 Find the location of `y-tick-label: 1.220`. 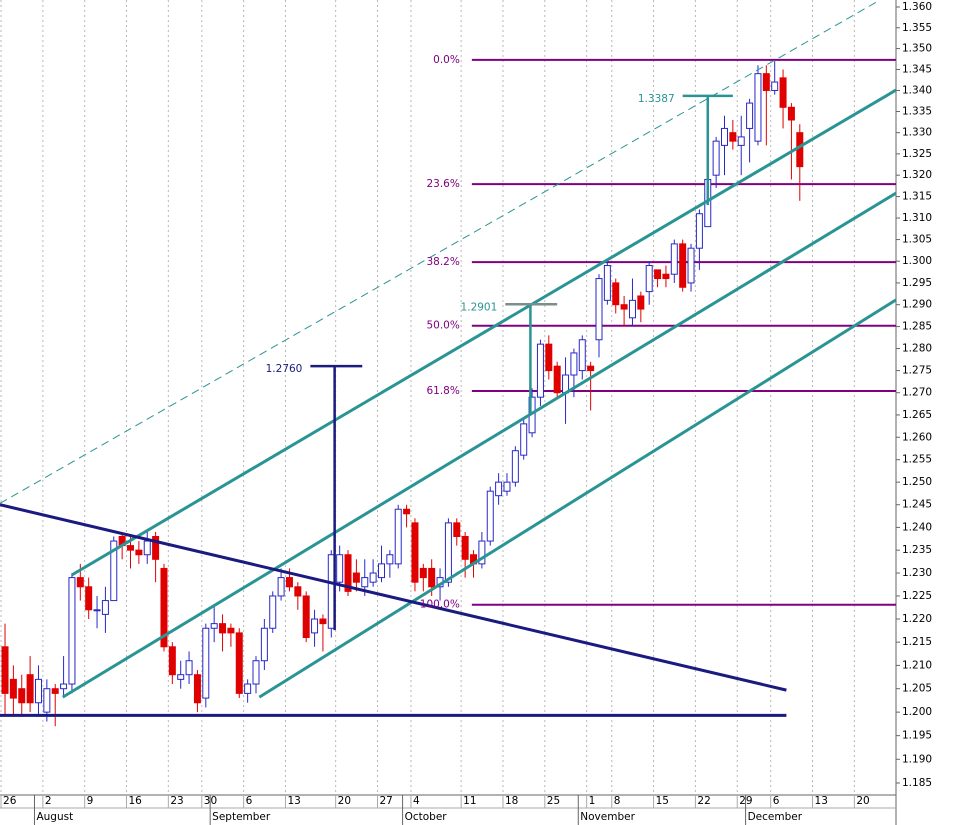

y-tick-label: 1.220 is located at coordinates (917, 619).